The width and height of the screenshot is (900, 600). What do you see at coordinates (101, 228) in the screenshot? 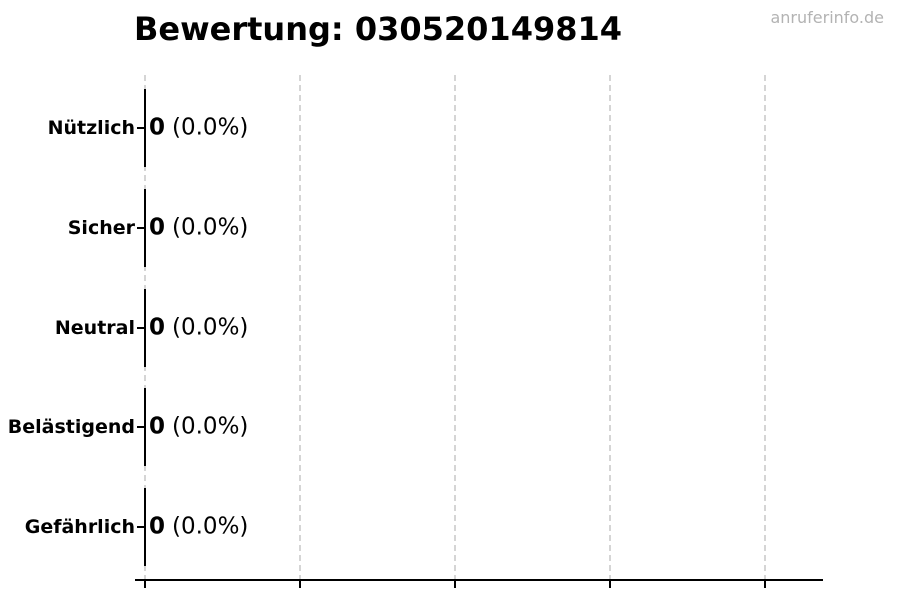
I see `category-label: Sicher` at bounding box center [101, 228].